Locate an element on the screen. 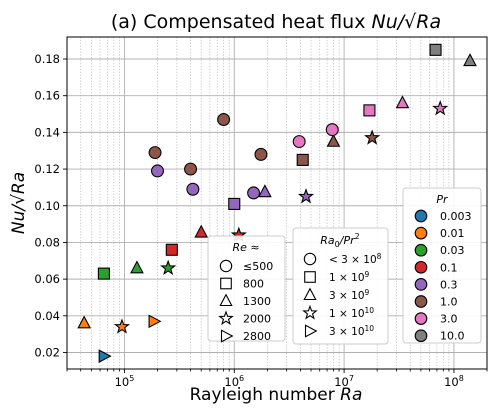 The height and width of the screenshot is (419, 498). y-tick-label: 0.18 is located at coordinates (47, 59).